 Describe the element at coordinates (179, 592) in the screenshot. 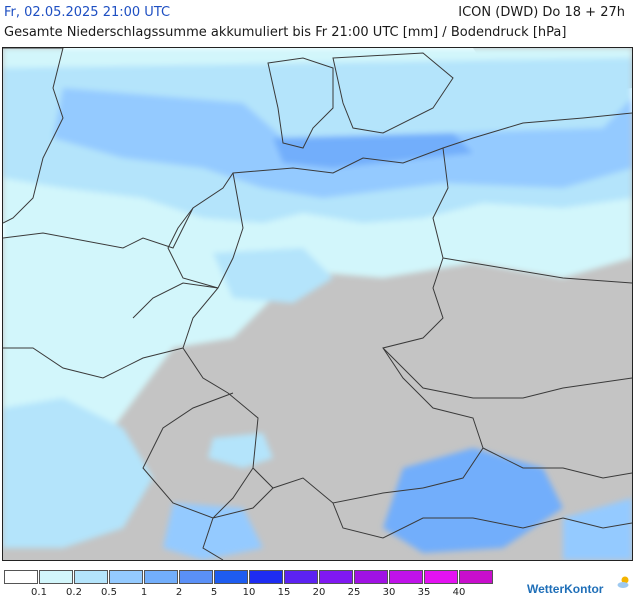

I see `legend-label: 2` at that location.